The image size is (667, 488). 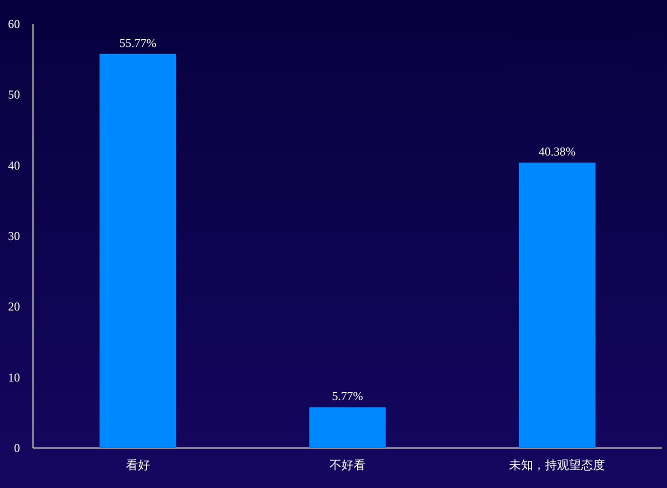 What do you see at coordinates (347, 396) in the screenshot?
I see `data-label: 5.77%` at bounding box center [347, 396].